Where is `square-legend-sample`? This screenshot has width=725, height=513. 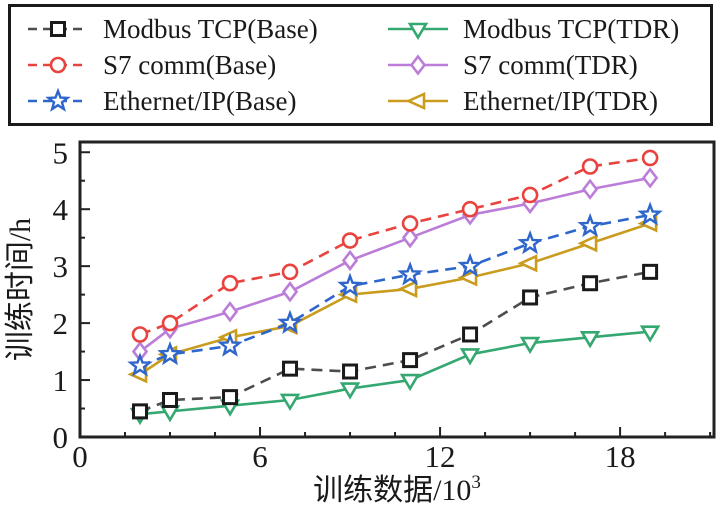
square-legend-sample is located at coordinates (58, 29).